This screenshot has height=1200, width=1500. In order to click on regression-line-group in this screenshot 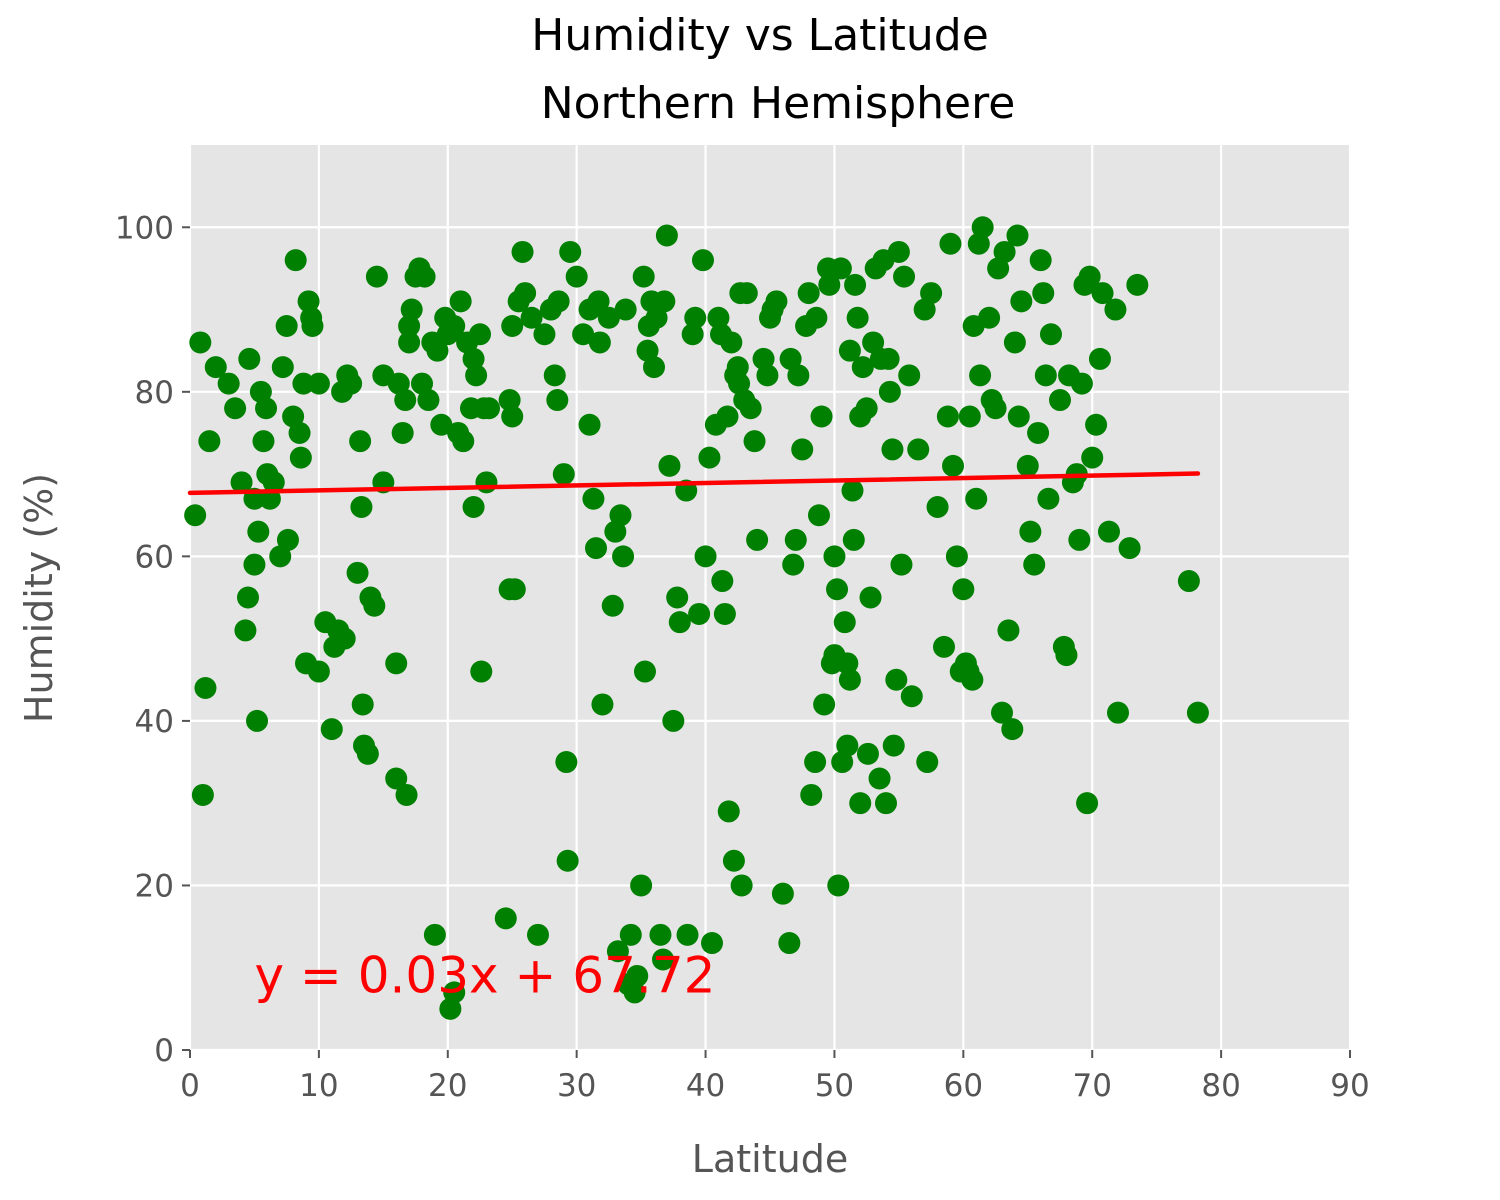, I will do `click(694, 483)`.